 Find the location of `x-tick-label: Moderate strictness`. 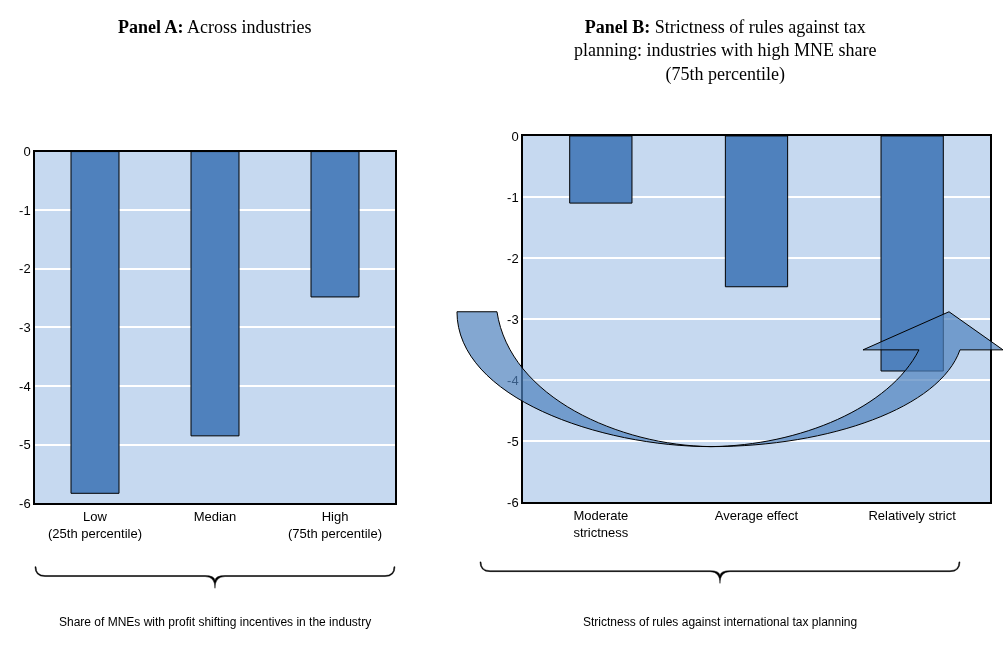

x-tick-label: Moderate strictness is located at coordinates (601, 523).